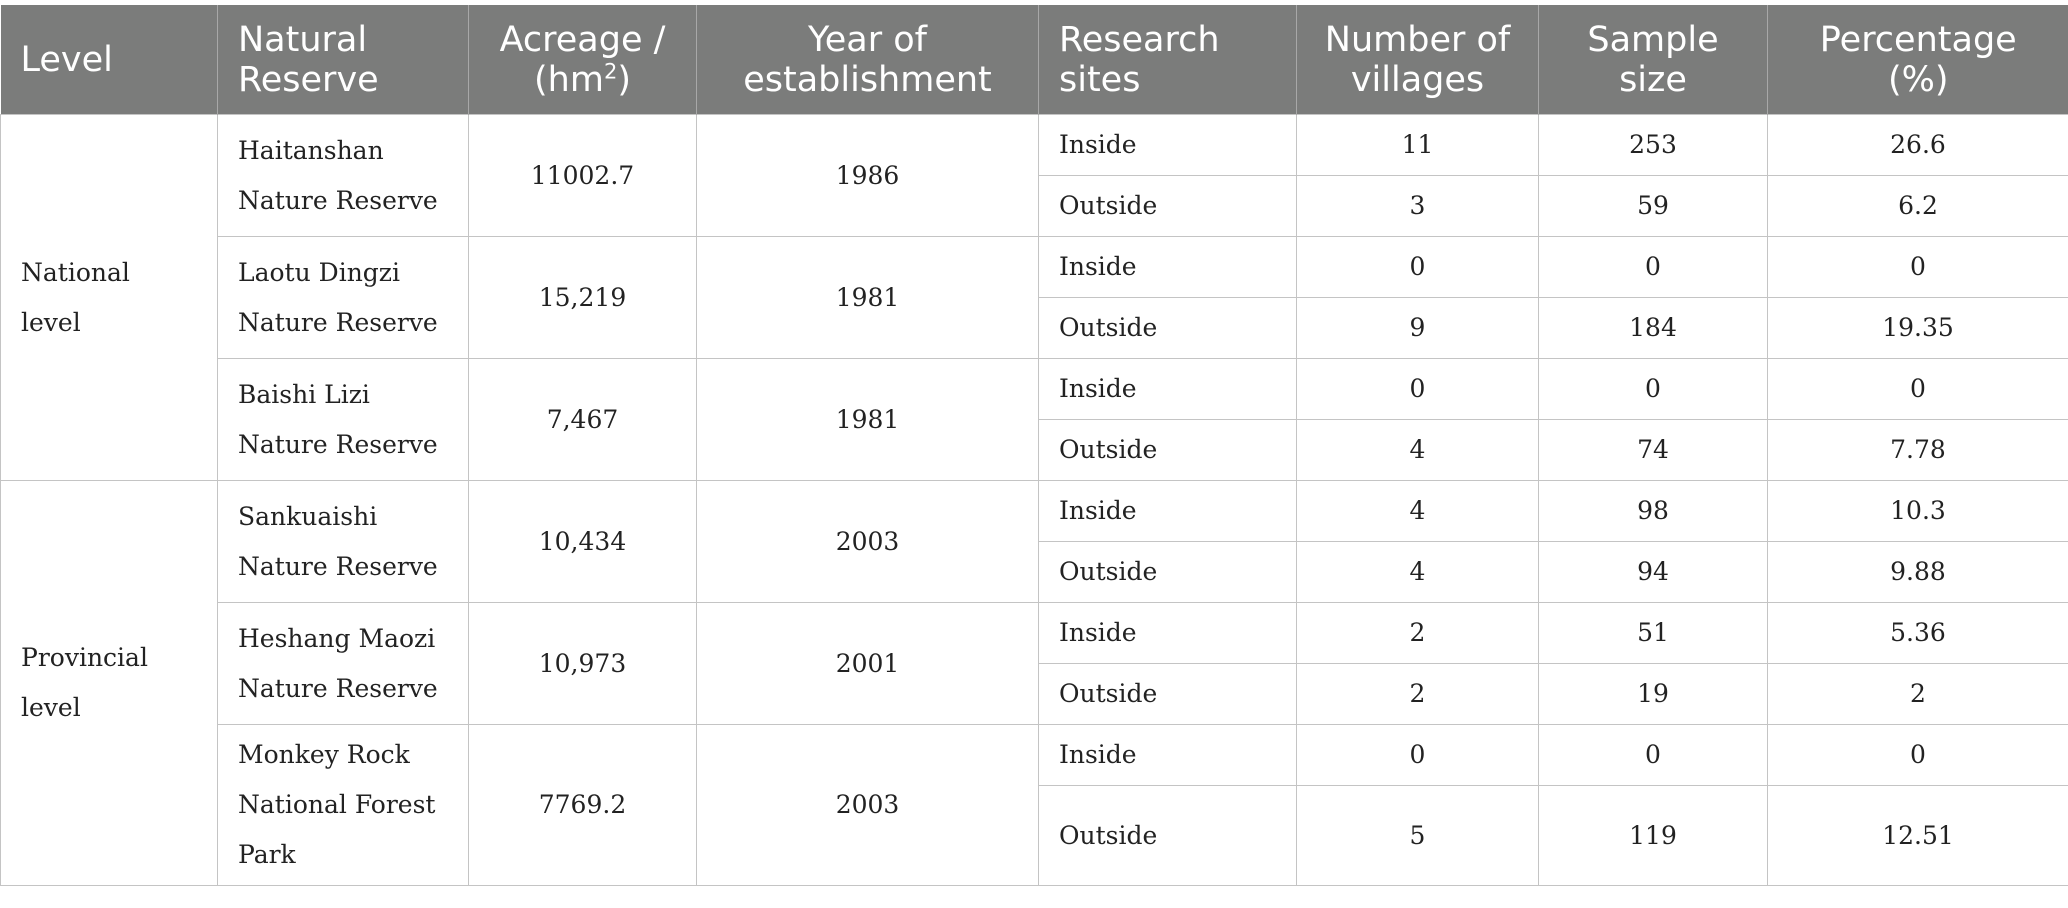  I want to click on percentage-cell: 6.2, so click(1917, 206).